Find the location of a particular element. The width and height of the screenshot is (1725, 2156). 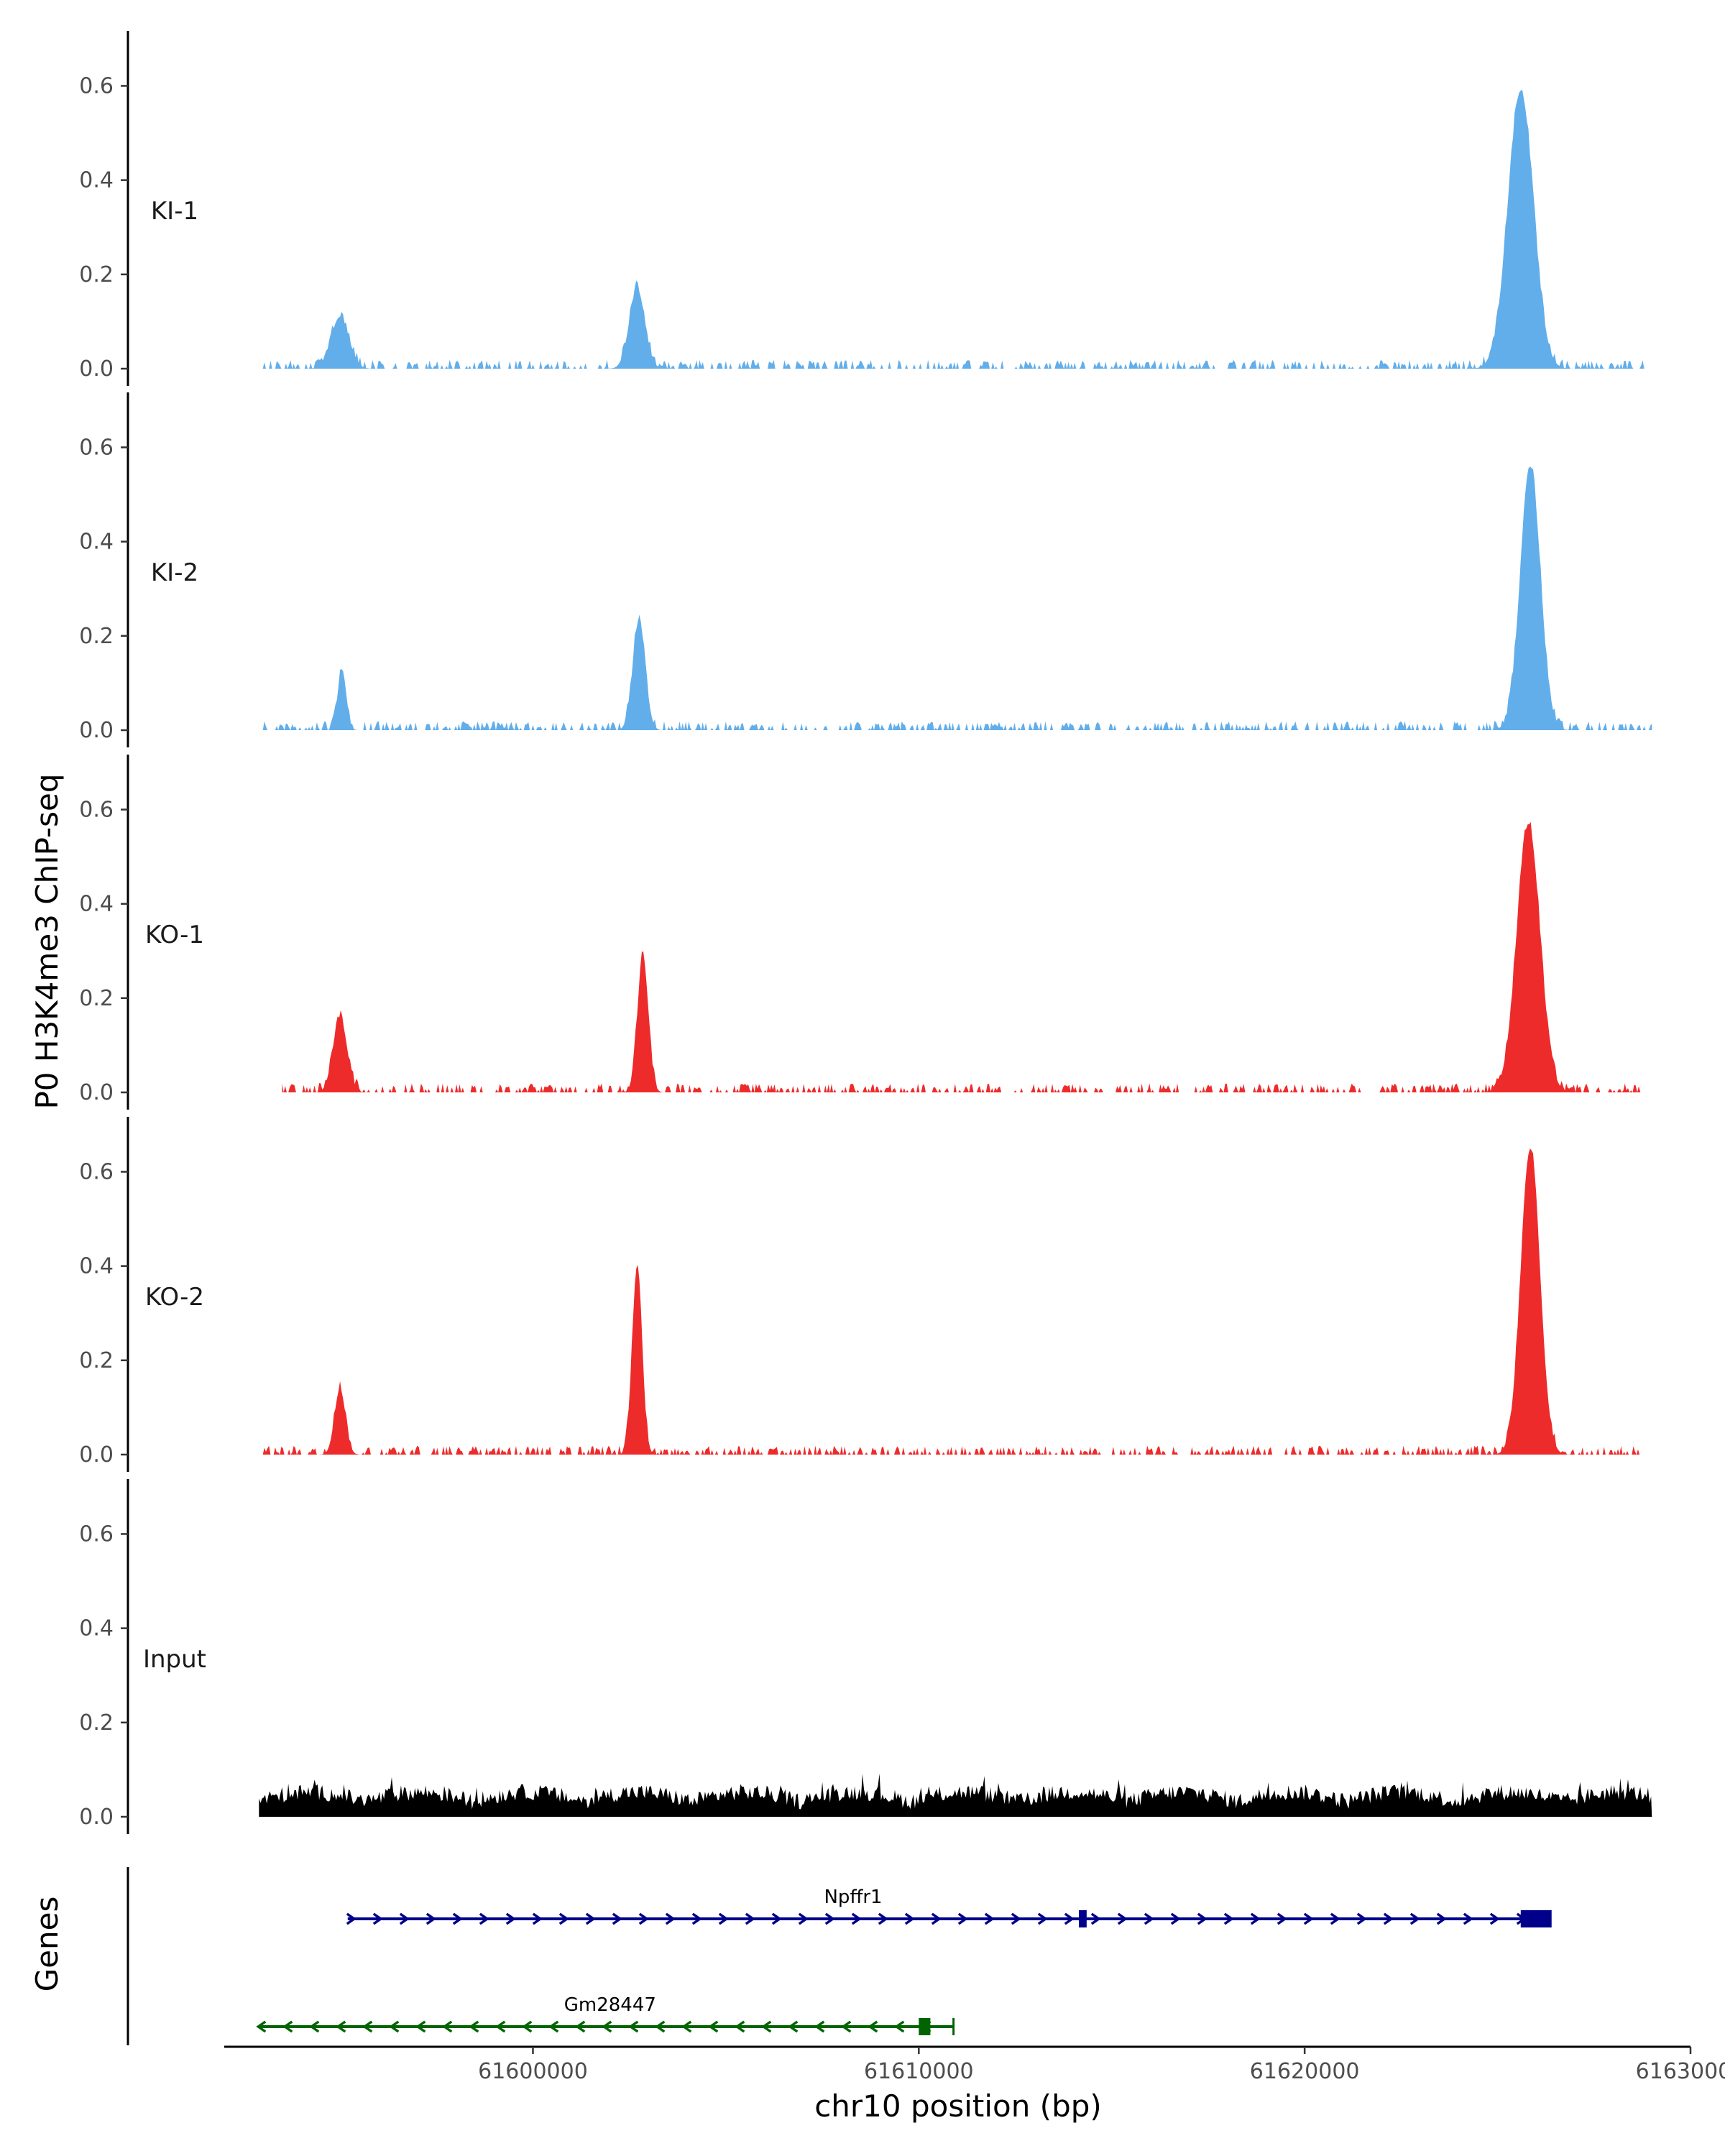

gene-gm28447: Gm28447 is located at coordinates (605, 2014).